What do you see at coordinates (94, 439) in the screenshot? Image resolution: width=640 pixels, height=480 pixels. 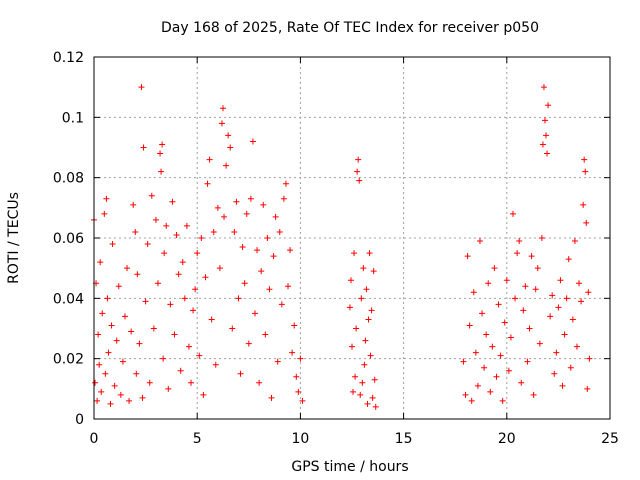 I see `x-tick-label: 0` at bounding box center [94, 439].